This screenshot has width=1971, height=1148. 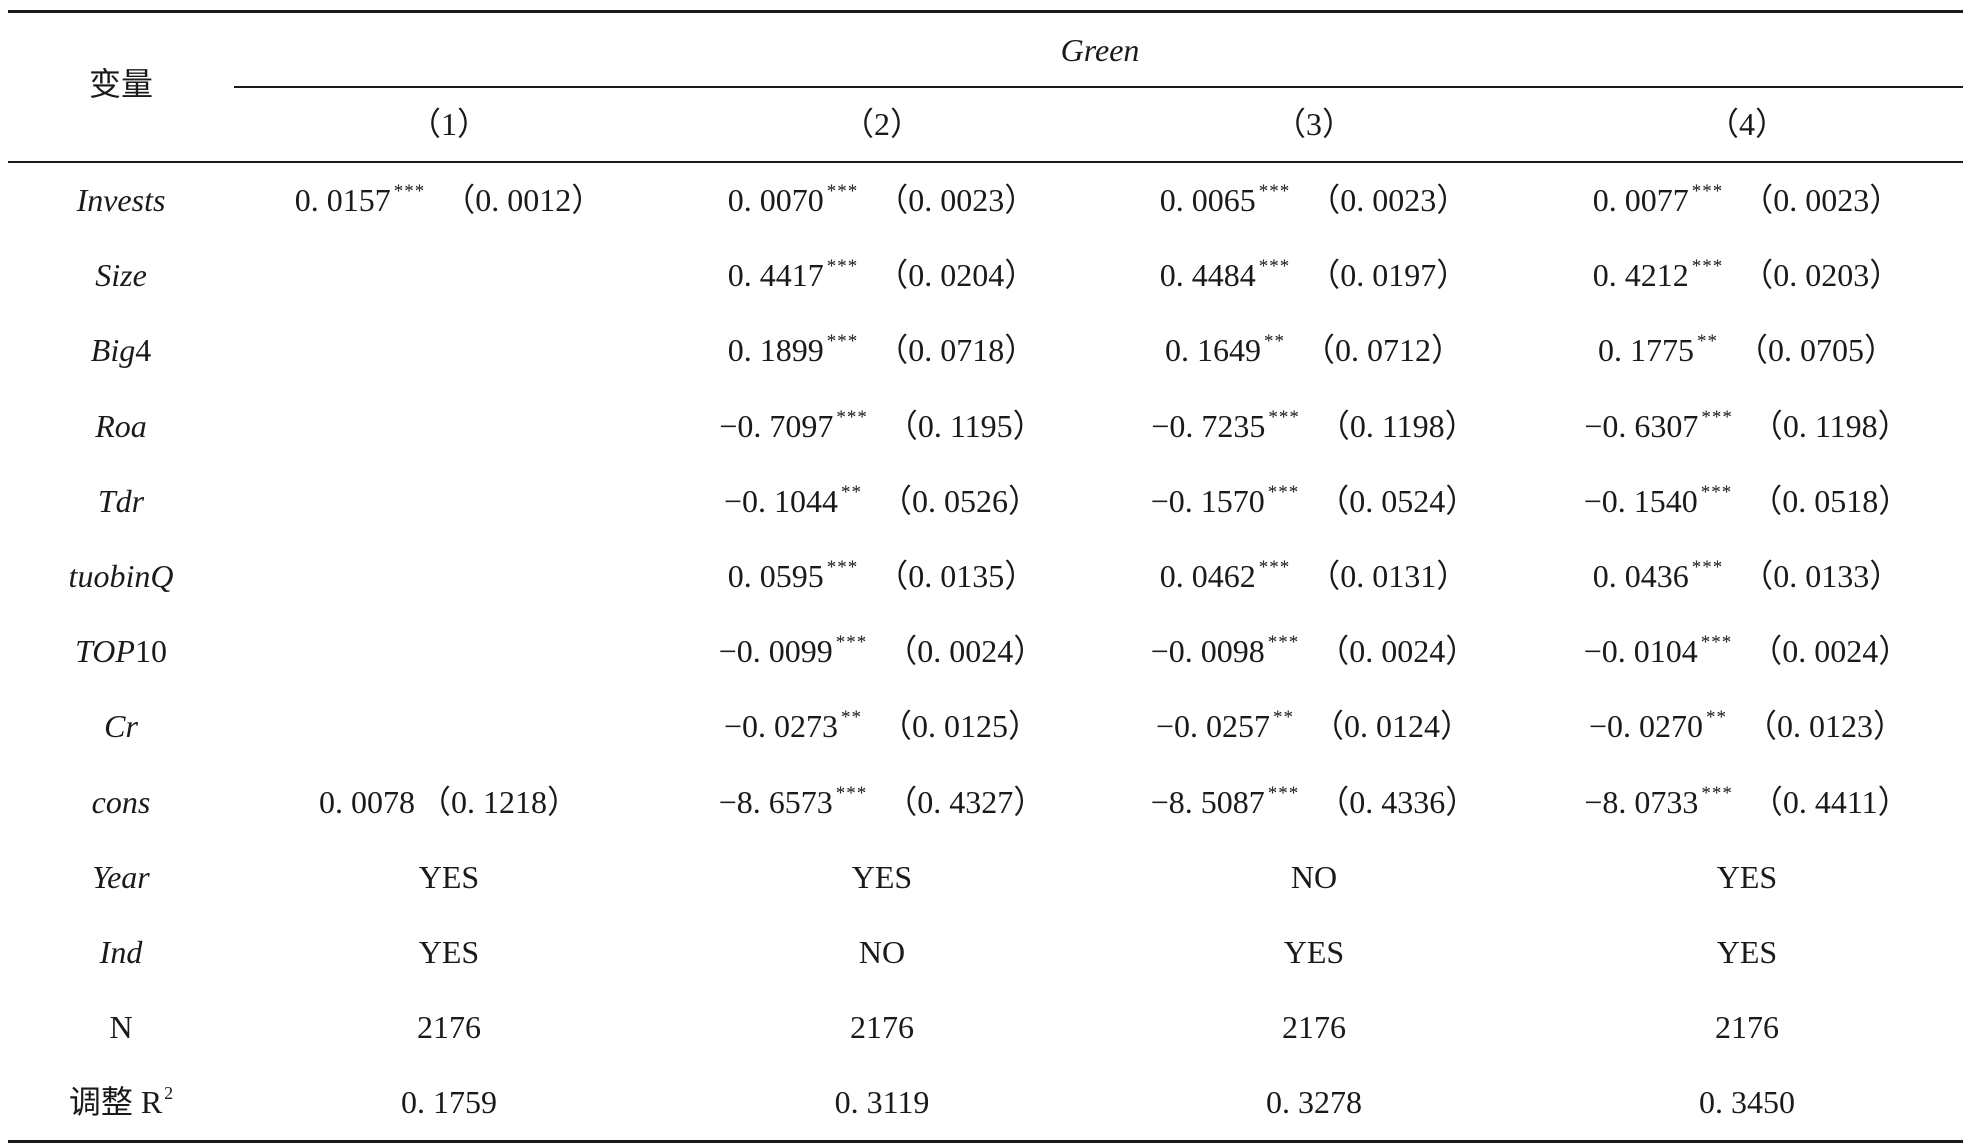 What do you see at coordinates (1207, 501) in the screenshot?
I see `coefficient: −0. 1570` at bounding box center [1207, 501].